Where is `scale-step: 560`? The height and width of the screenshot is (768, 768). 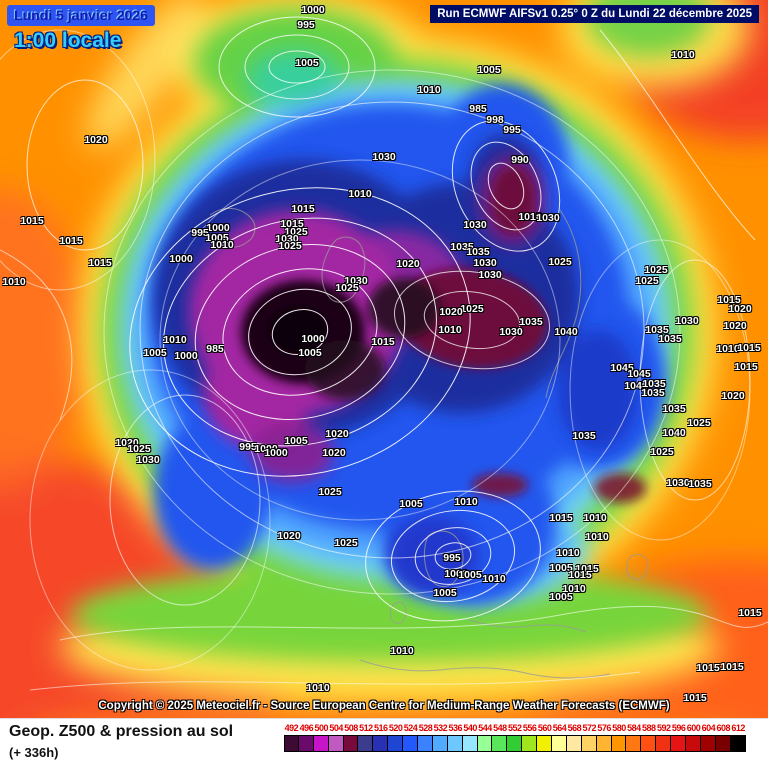 scale-step: 560 is located at coordinates (545, 737).